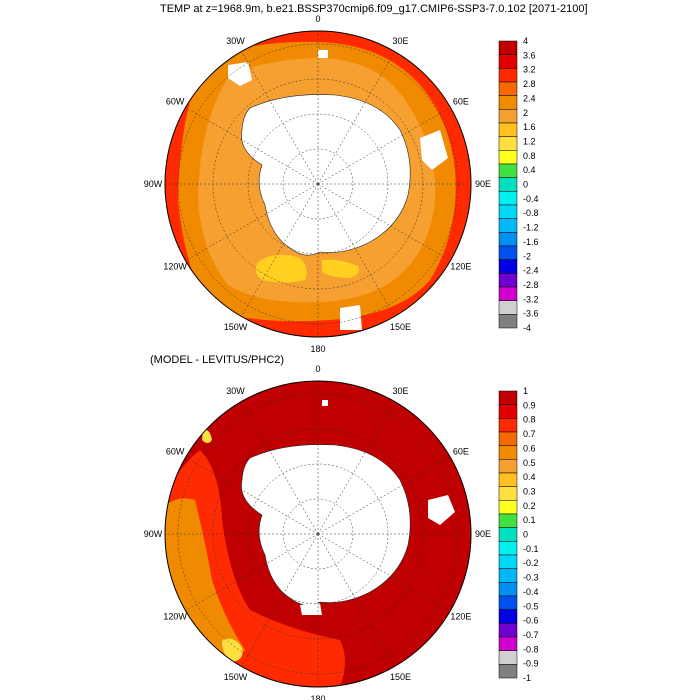 The image size is (700, 700). I want to click on panel2-colorbar-tick-4: 0.6, so click(529, 448).